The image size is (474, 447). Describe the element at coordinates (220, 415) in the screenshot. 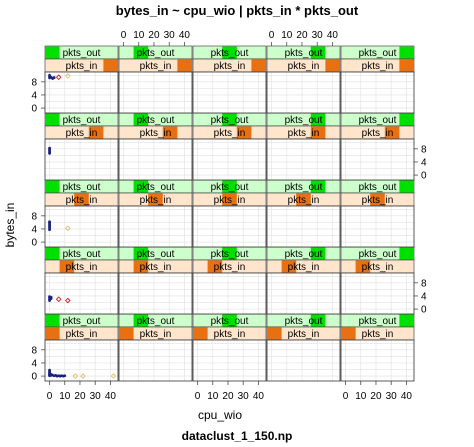

I see `x-axis-label: cpu_wio` at that location.